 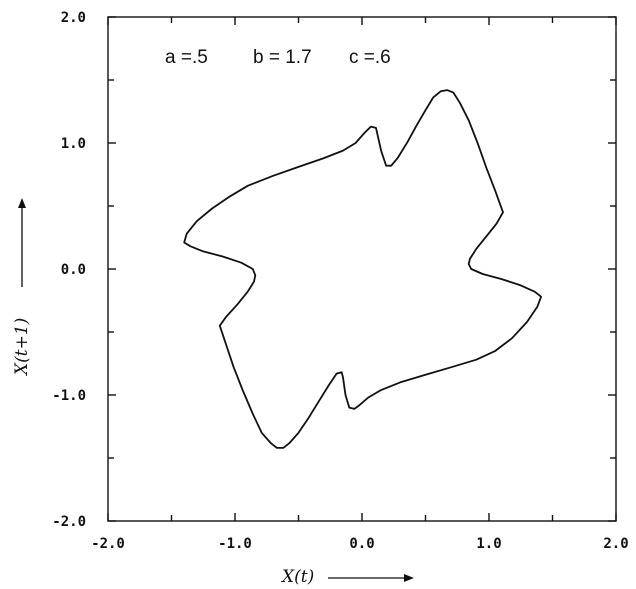 I want to click on x-tick-label: -1.0, so click(x=235, y=544).